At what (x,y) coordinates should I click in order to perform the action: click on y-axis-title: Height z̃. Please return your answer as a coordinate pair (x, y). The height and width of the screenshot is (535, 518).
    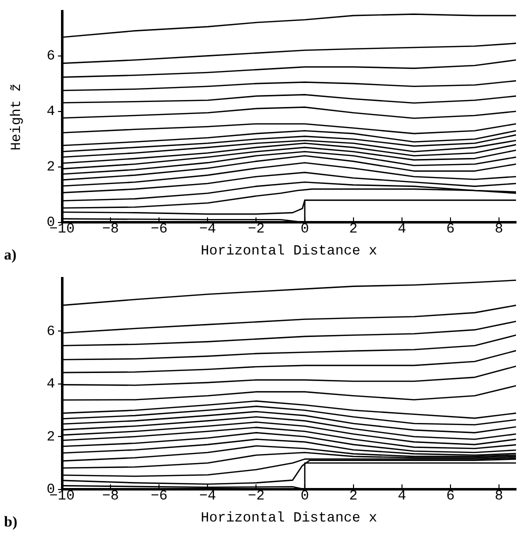
    Looking at the image, I should click on (17, 117).